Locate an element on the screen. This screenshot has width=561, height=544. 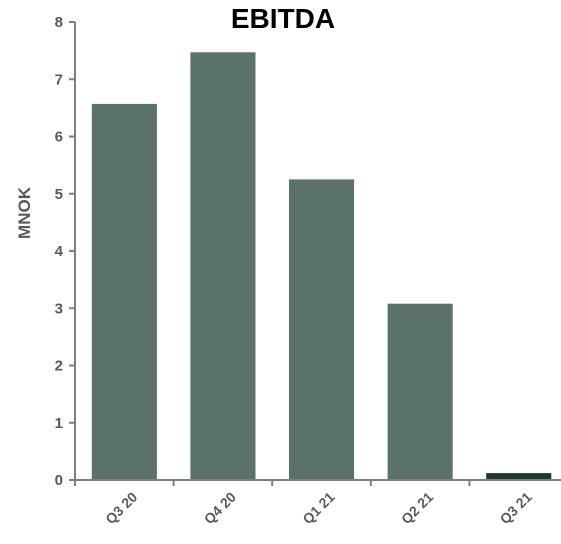
y-ticks-group: 0 1 2 3 4 5 6 7 8 is located at coordinates (65, 251).